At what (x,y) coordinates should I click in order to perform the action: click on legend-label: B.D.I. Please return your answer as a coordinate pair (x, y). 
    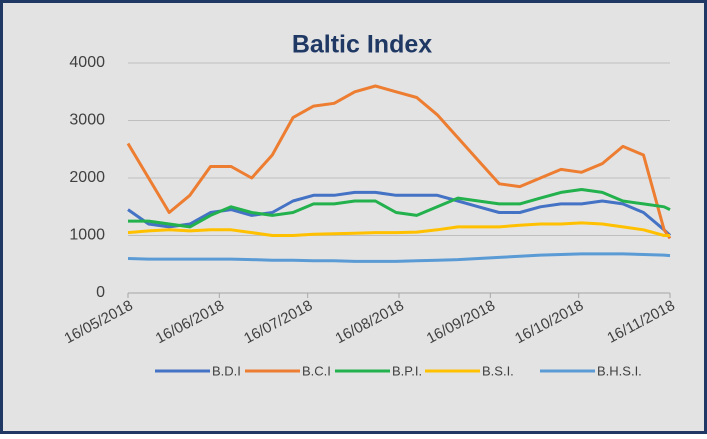
    Looking at the image, I should click on (226, 370).